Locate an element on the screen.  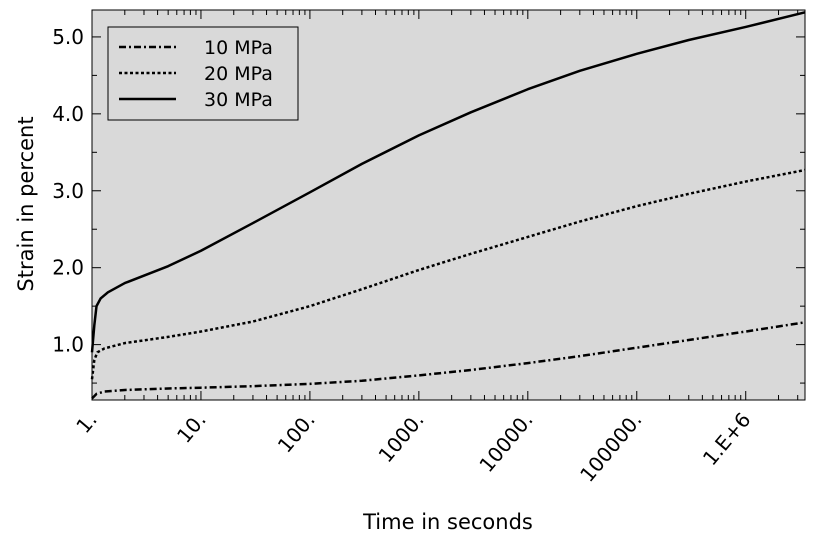
x-tick-label: 10. is located at coordinates (191, 428).